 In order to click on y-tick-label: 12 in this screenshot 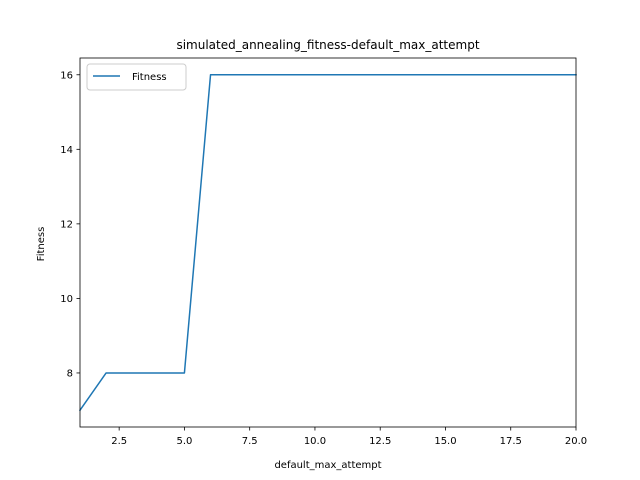, I will do `click(66, 224)`.